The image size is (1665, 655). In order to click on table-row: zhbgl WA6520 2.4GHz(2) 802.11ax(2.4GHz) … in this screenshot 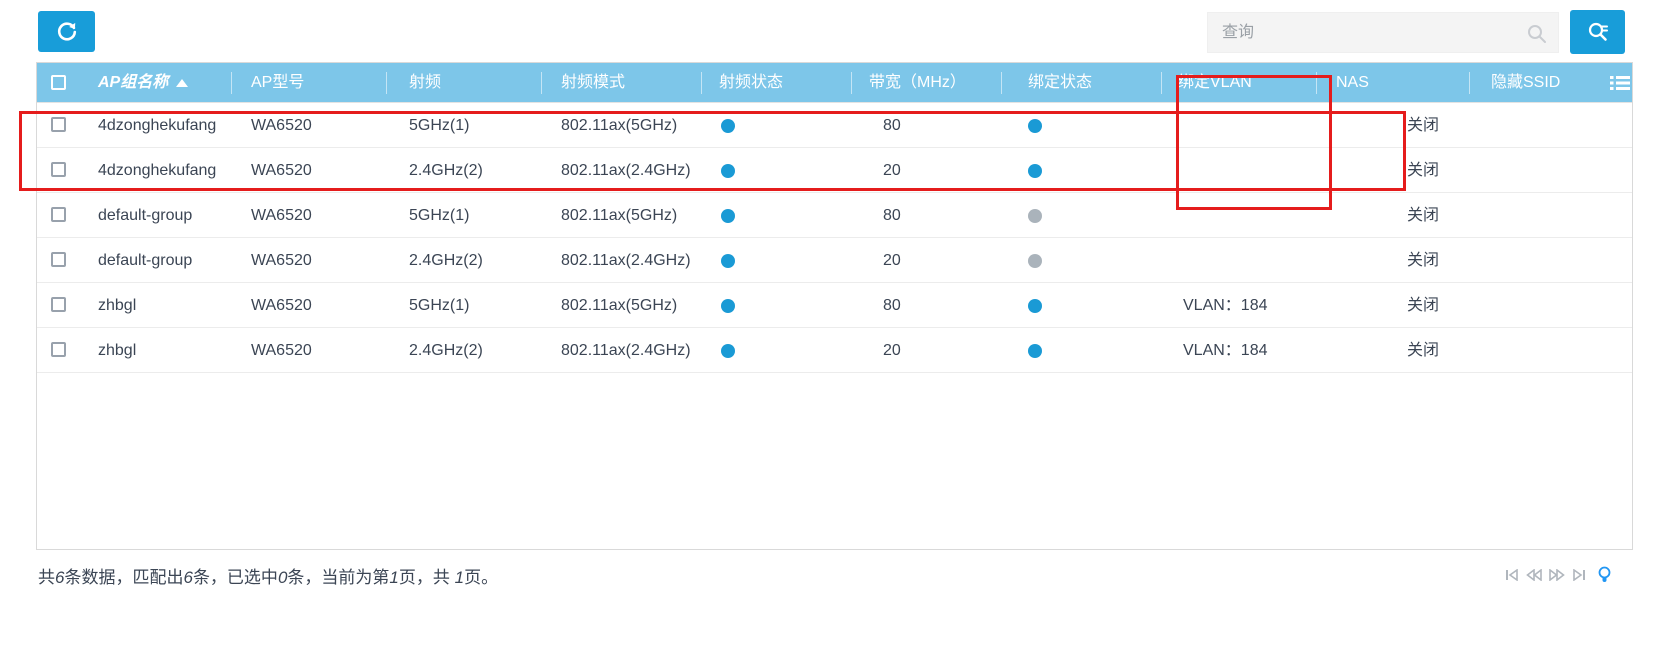, I will do `click(834, 350)`.